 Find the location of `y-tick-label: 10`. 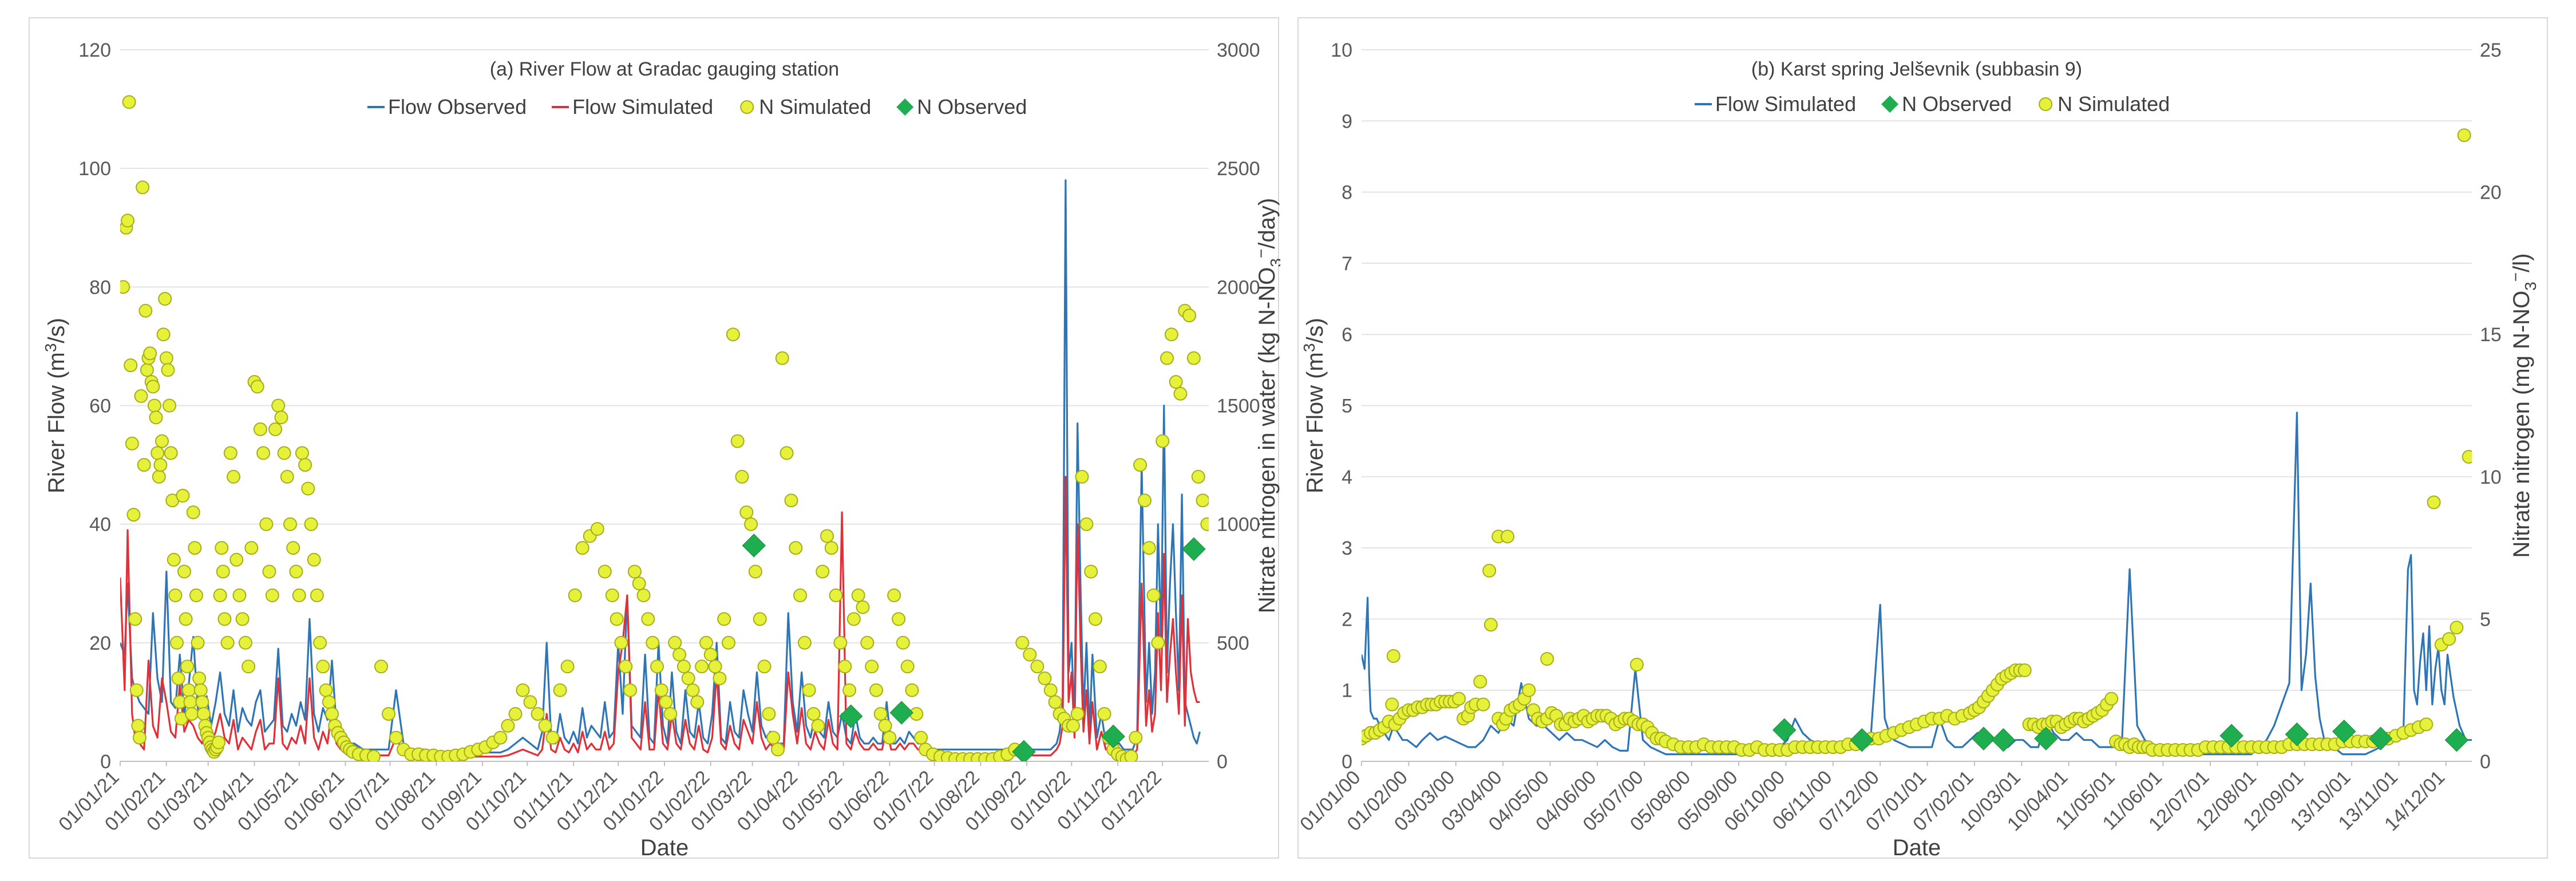

y-tick-label: 10 is located at coordinates (1341, 50).